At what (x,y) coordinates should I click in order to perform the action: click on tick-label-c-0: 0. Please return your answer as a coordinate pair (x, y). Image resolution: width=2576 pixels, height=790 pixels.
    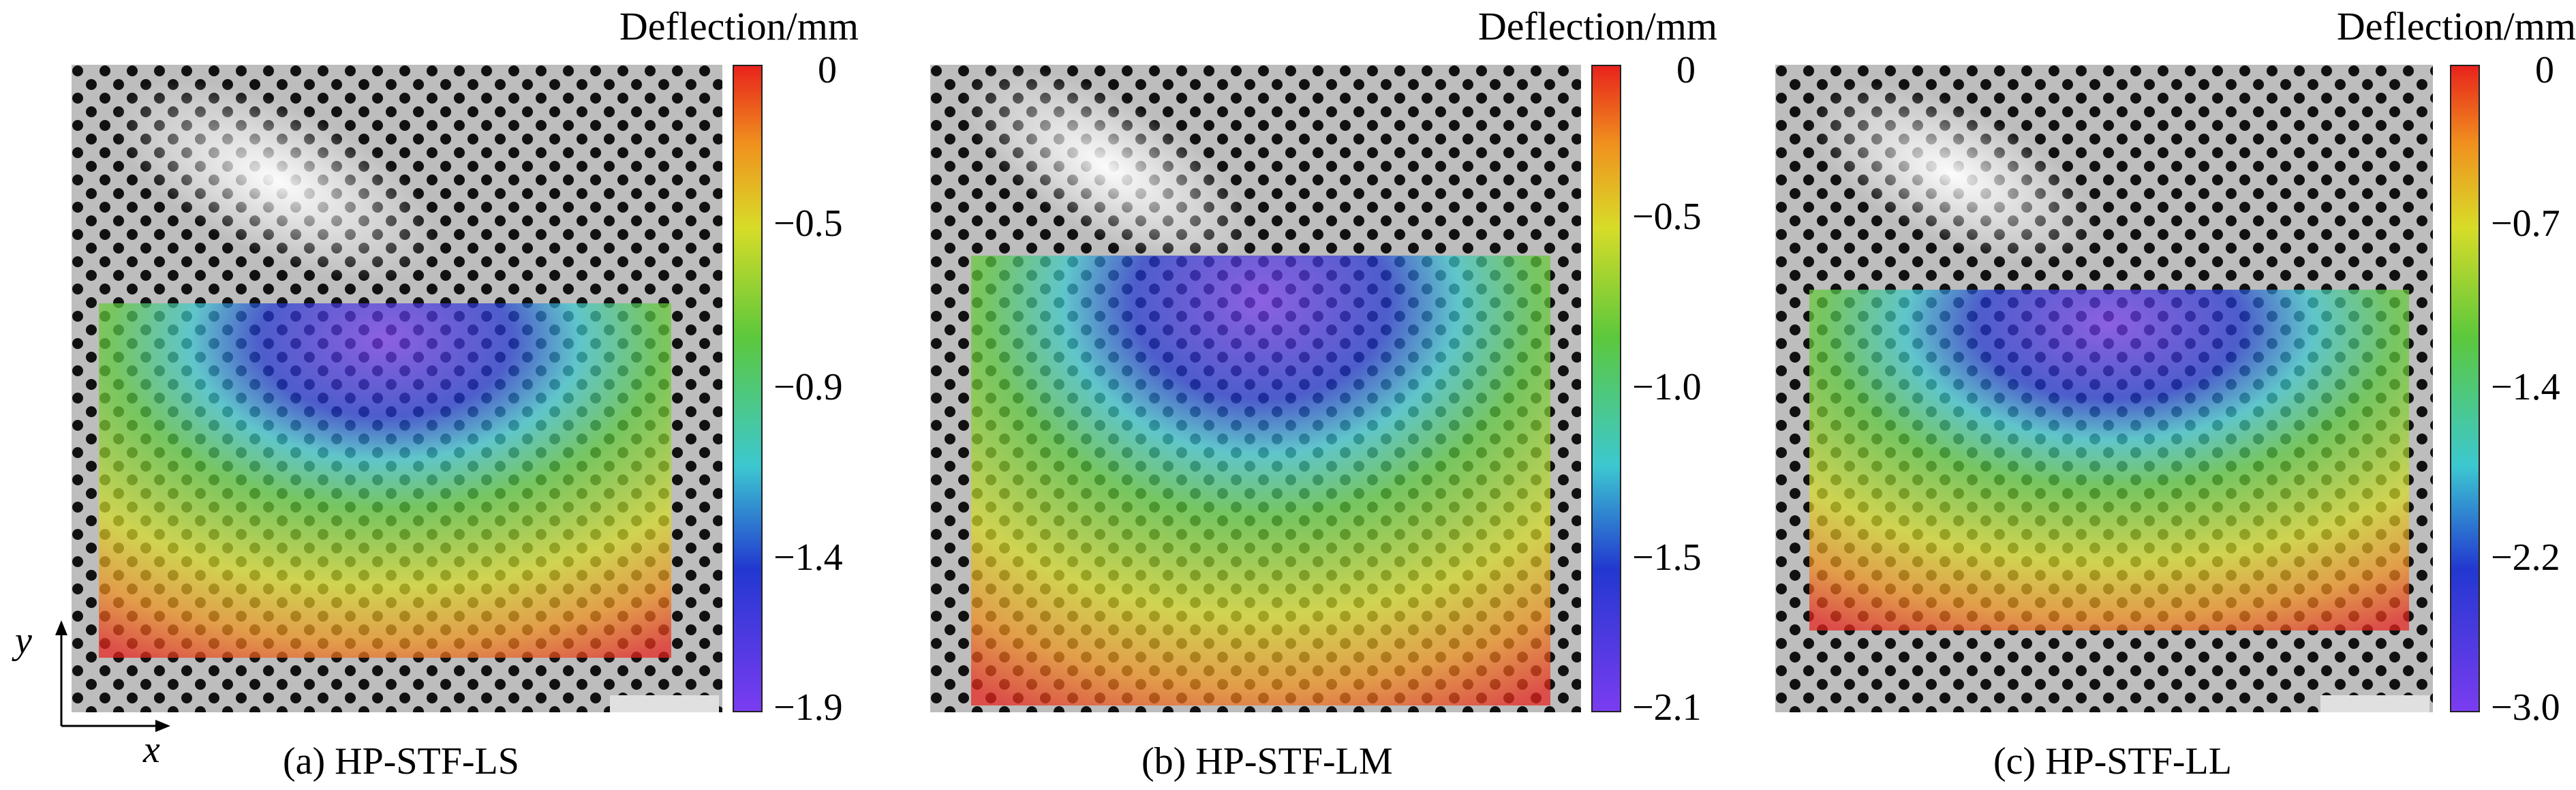
    Looking at the image, I should click on (2544, 70).